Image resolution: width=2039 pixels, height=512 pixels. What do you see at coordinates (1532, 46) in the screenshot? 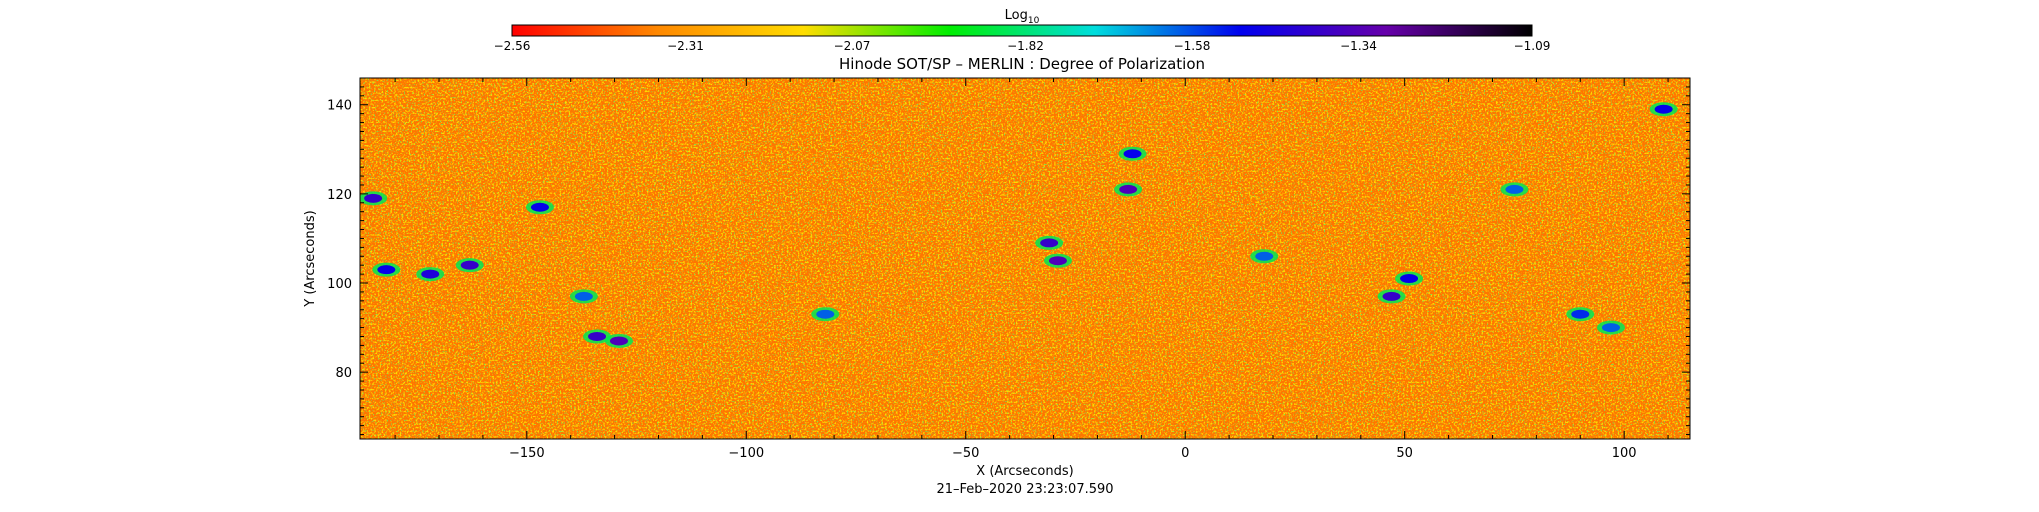
I see `colorbar-tick-label: −1.09` at bounding box center [1532, 46].